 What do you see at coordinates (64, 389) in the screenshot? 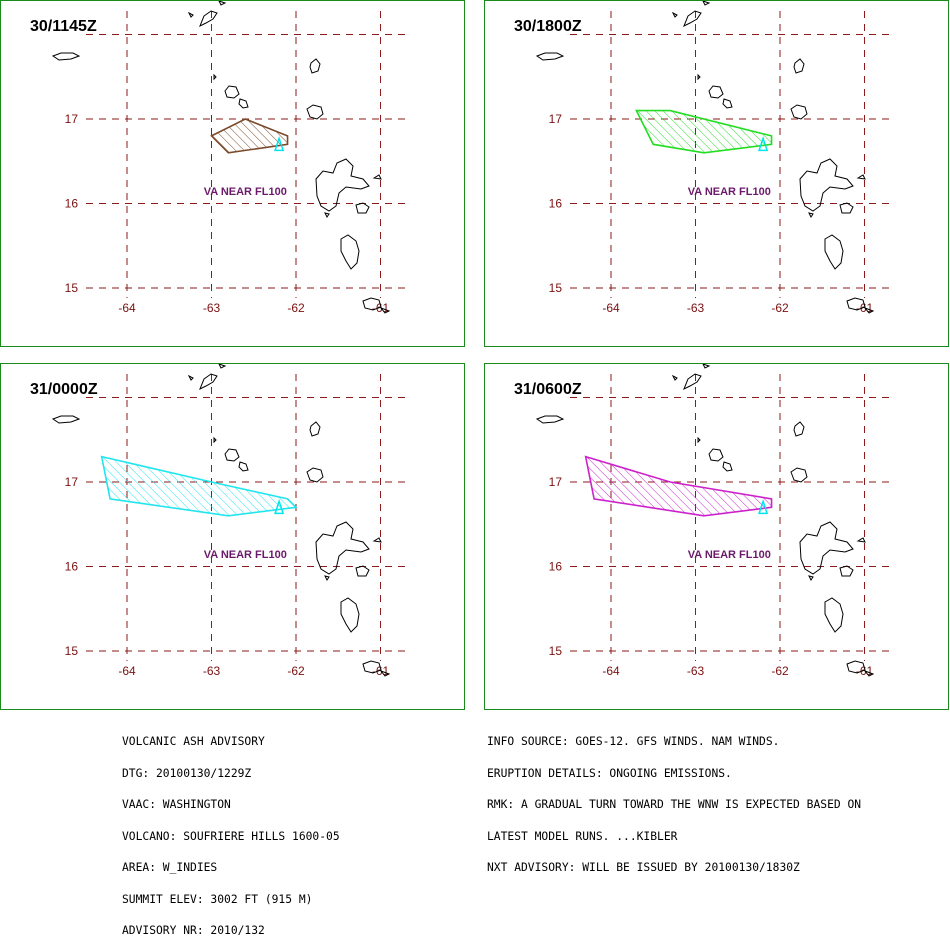
I see `panel-time-label: 31/0000Z` at bounding box center [64, 389].